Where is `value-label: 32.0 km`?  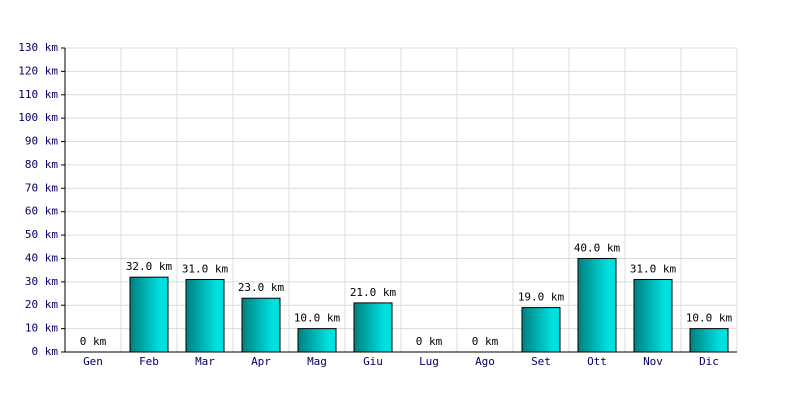
value-label: 32.0 km is located at coordinates (149, 266).